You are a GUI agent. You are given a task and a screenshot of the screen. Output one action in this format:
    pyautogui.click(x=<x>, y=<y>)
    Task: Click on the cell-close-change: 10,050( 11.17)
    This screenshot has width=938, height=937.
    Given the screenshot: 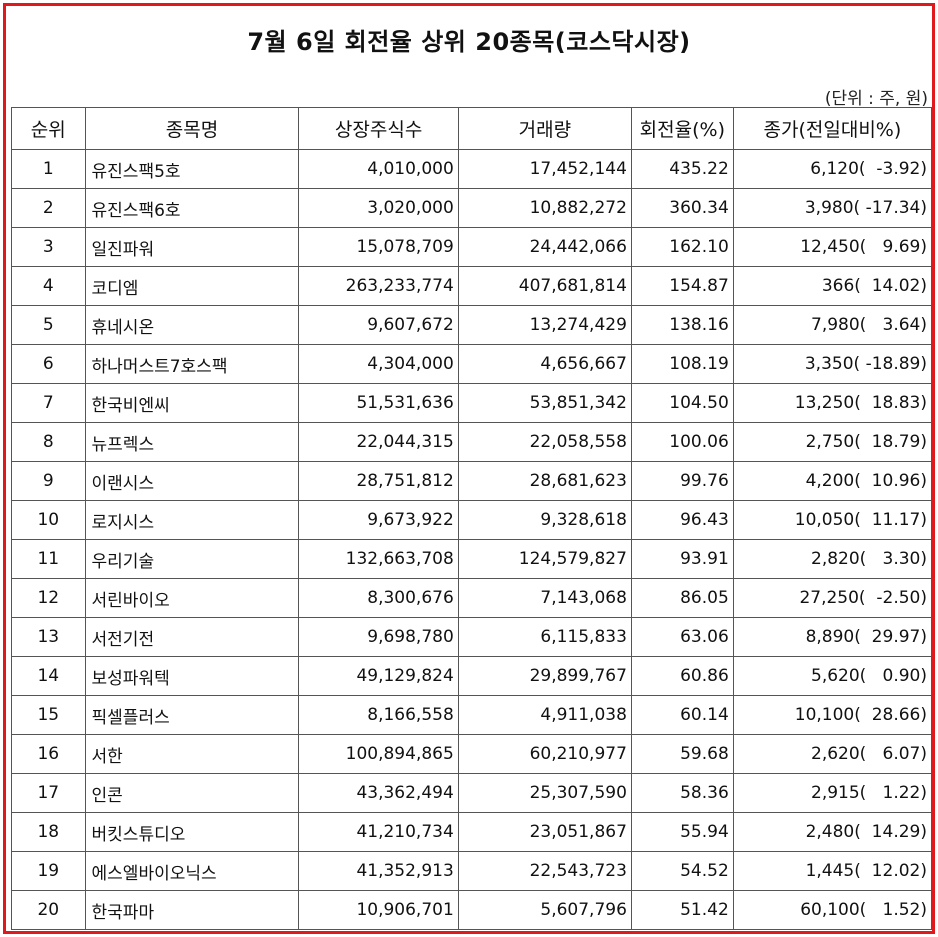 What is the action you would take?
    pyautogui.click(x=832, y=520)
    